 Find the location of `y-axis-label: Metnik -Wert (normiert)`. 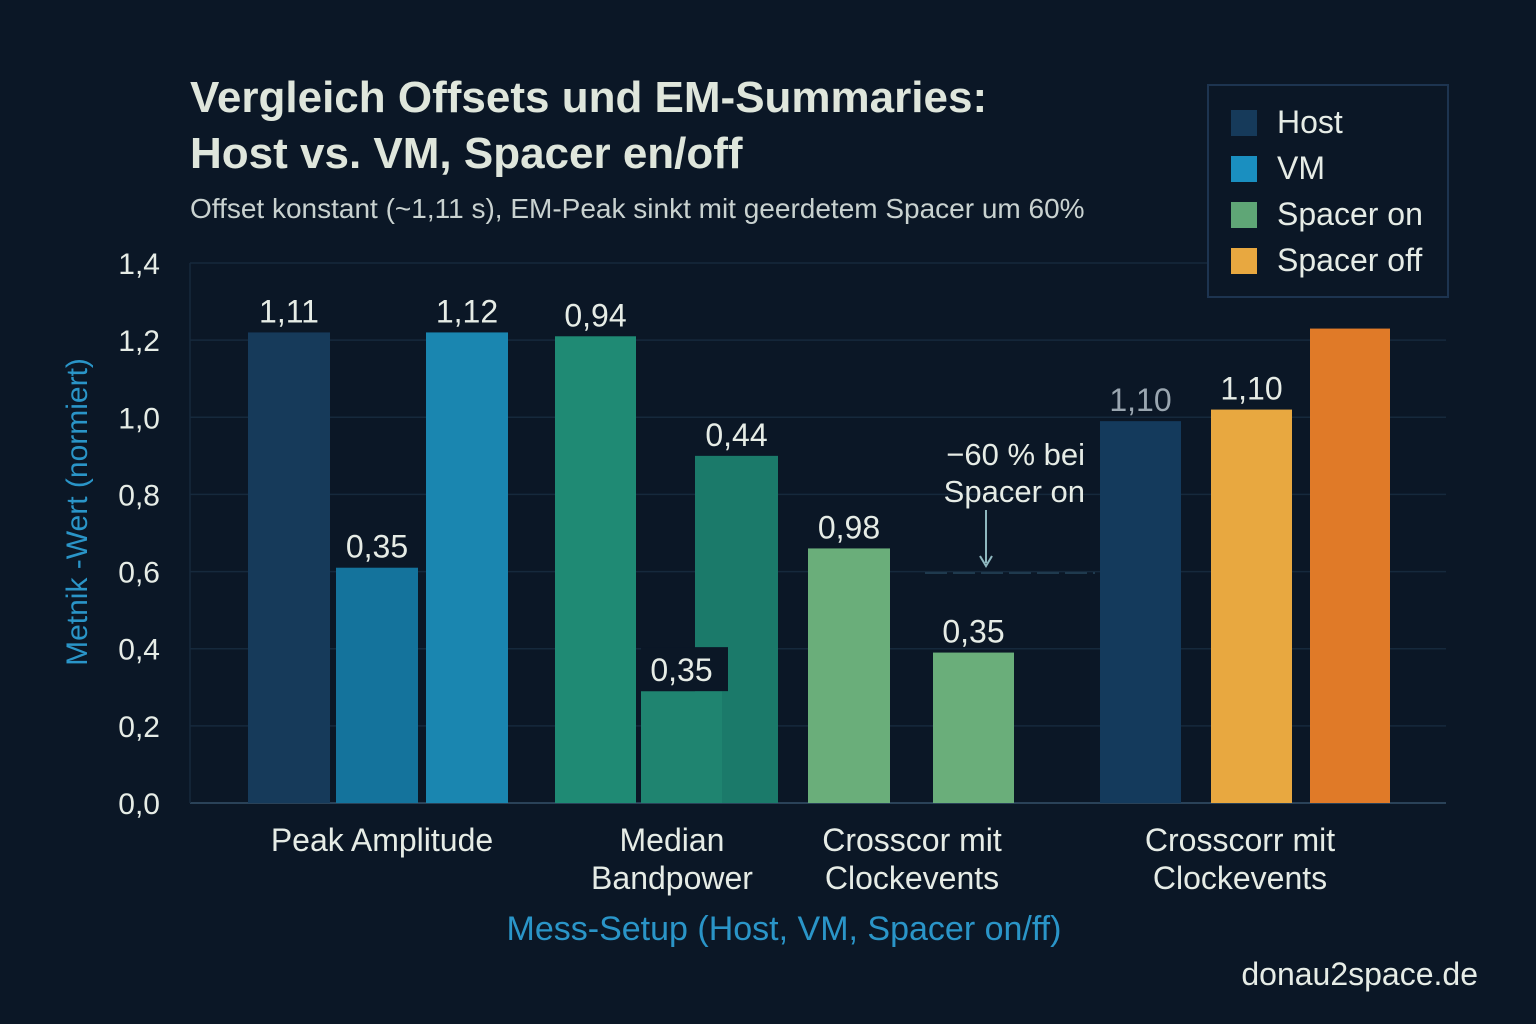

y-axis-label: Metnik -Wert (normiert) is located at coordinates (77, 512).